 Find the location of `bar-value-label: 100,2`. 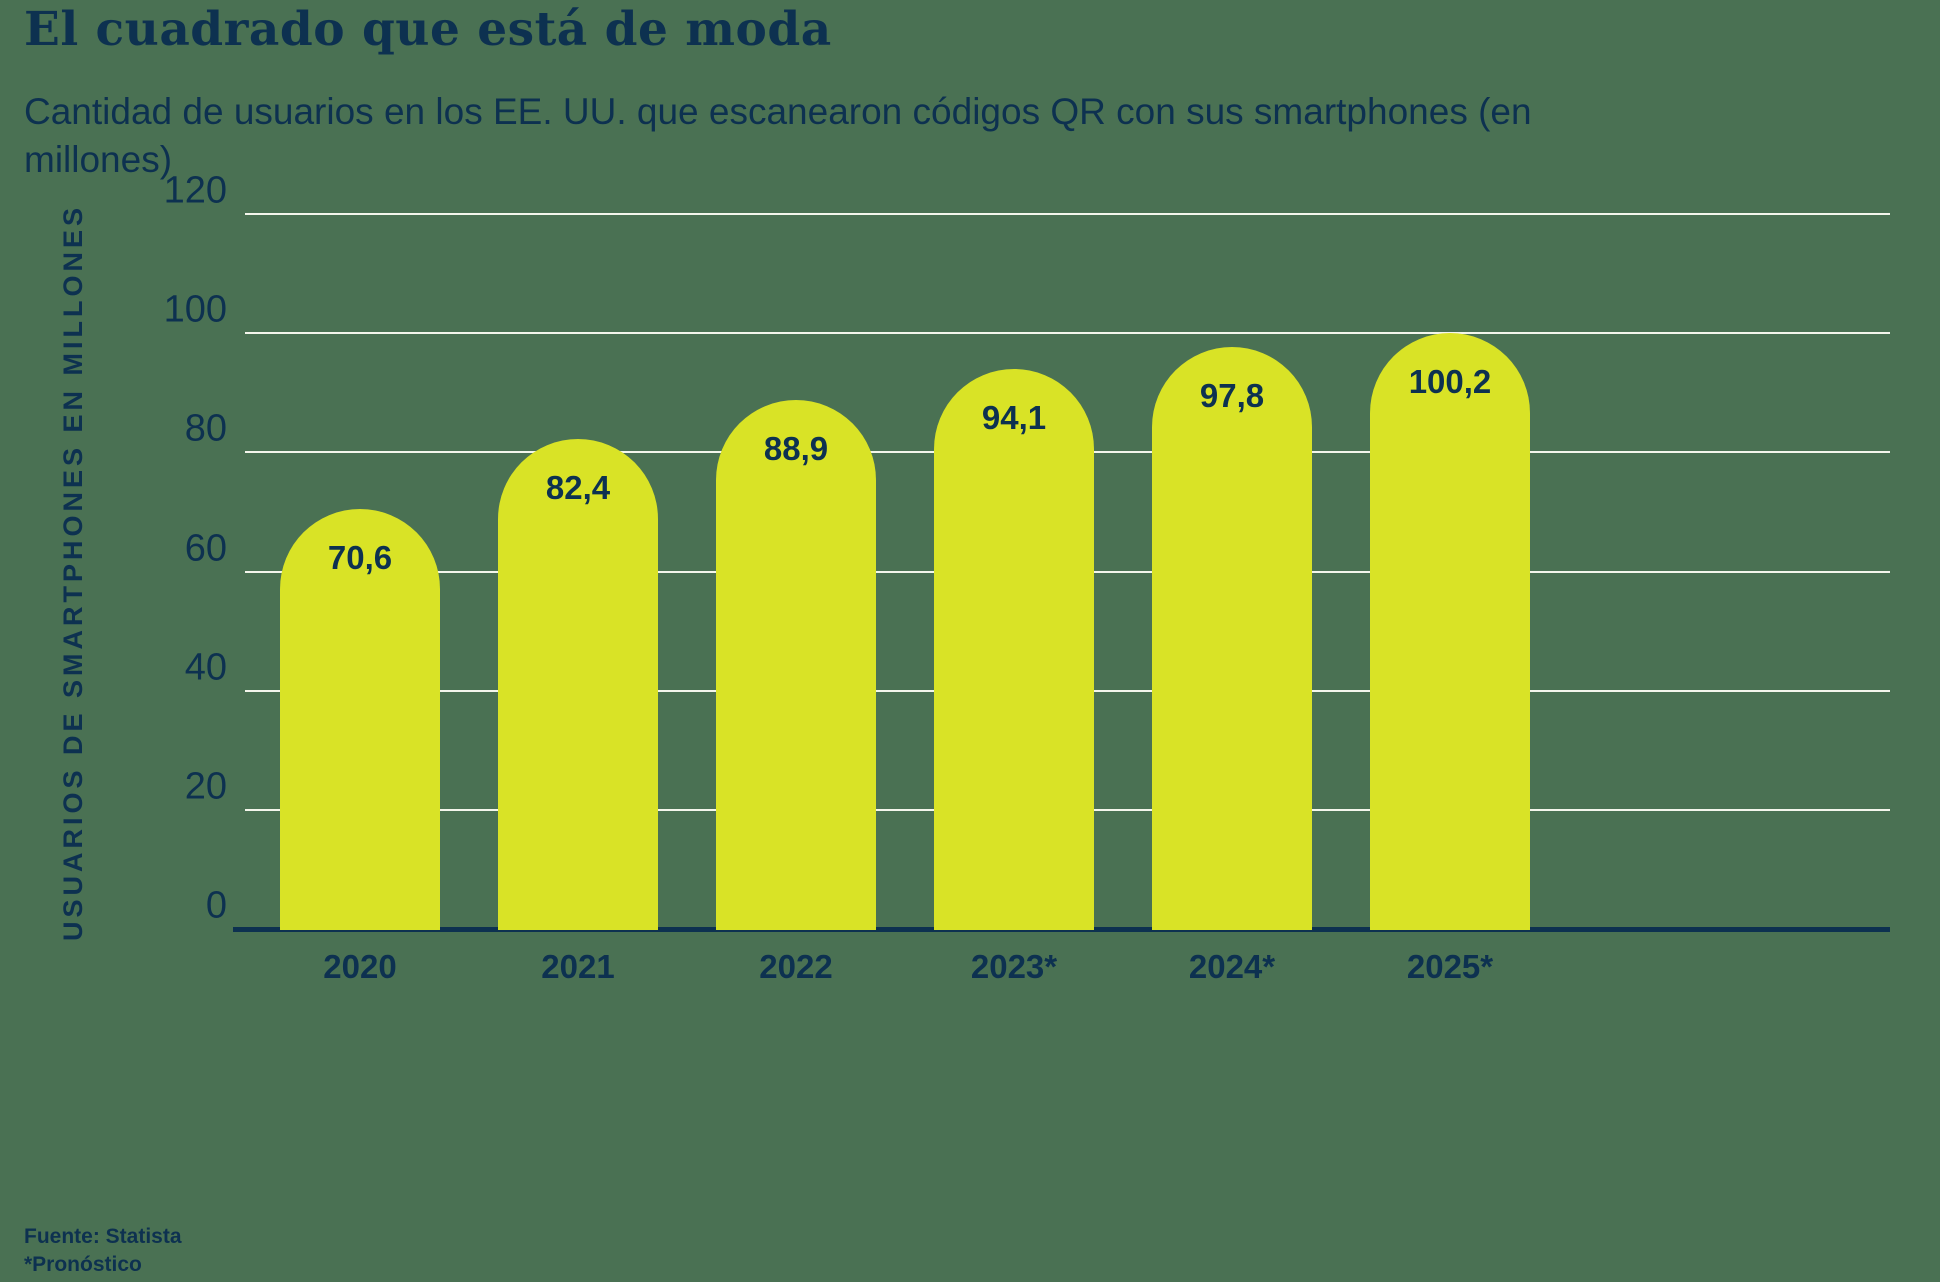

bar-value-label: 100,2 is located at coordinates (1450, 381).